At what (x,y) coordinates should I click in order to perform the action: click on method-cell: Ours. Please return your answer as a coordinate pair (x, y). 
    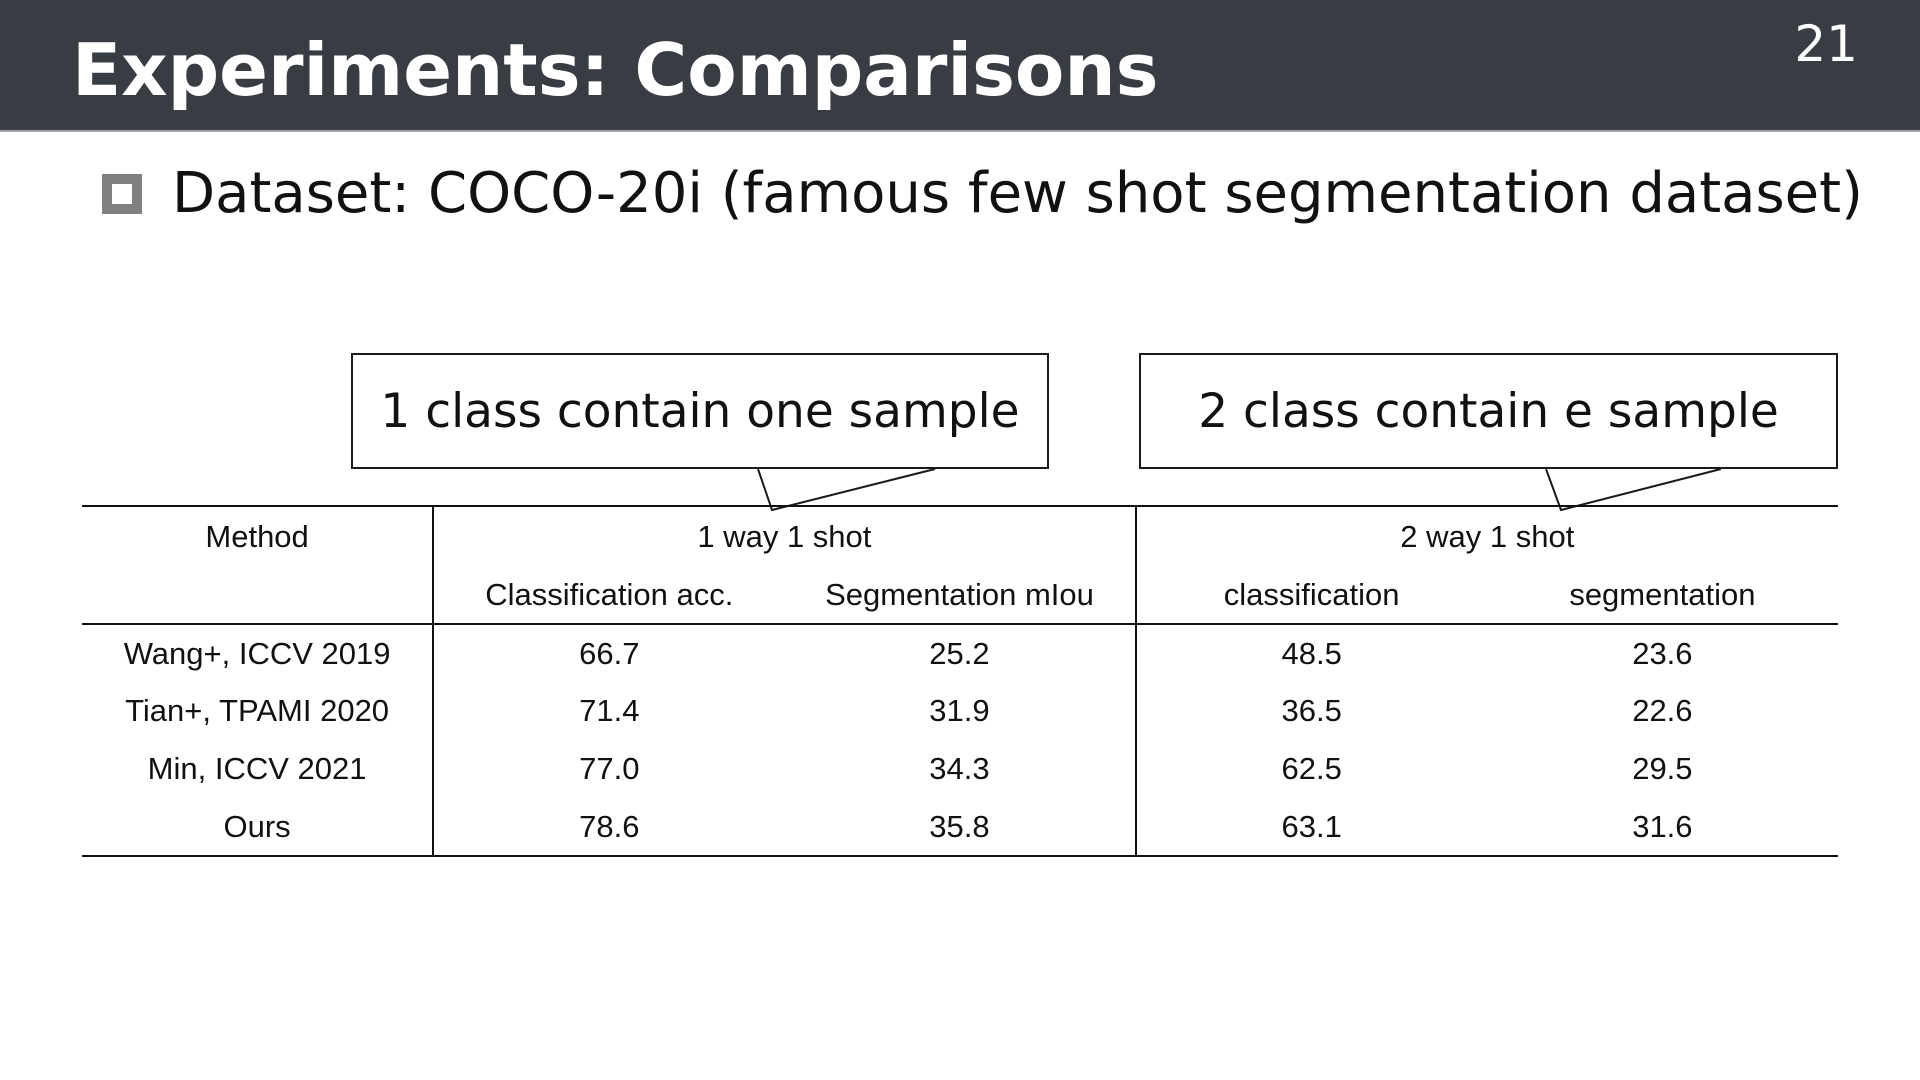
    Looking at the image, I should click on (257, 826).